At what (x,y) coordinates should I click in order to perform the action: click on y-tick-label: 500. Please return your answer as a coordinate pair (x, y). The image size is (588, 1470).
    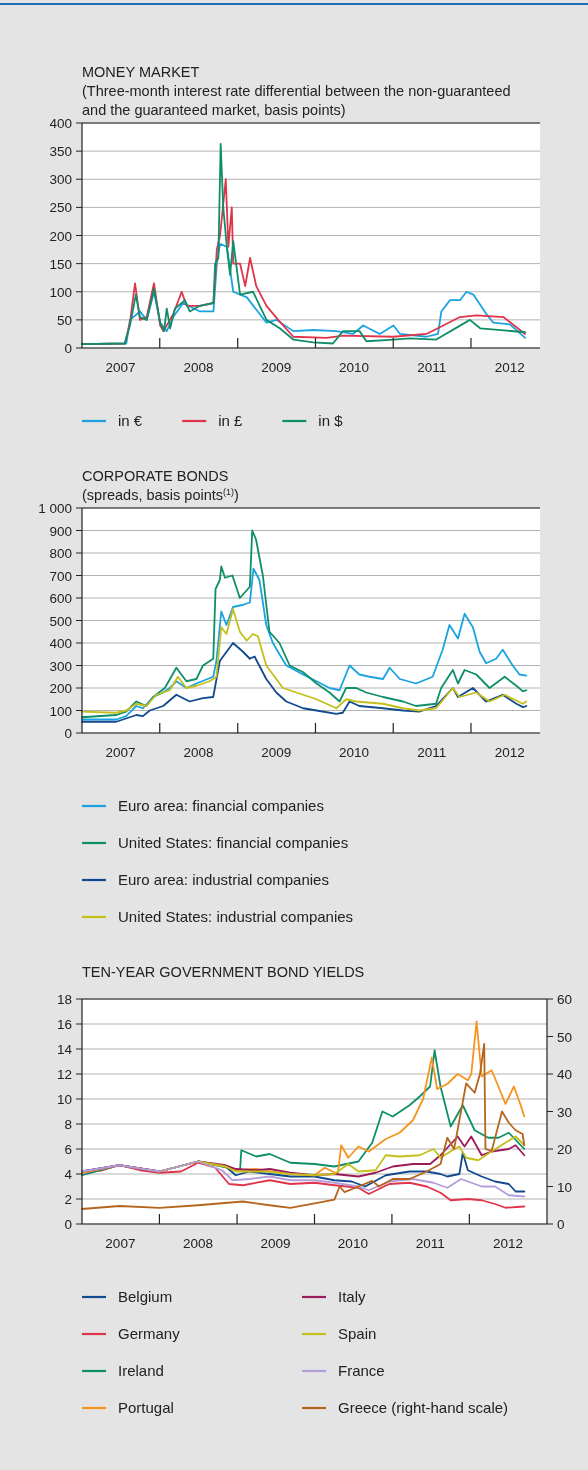
    Looking at the image, I should click on (60, 621).